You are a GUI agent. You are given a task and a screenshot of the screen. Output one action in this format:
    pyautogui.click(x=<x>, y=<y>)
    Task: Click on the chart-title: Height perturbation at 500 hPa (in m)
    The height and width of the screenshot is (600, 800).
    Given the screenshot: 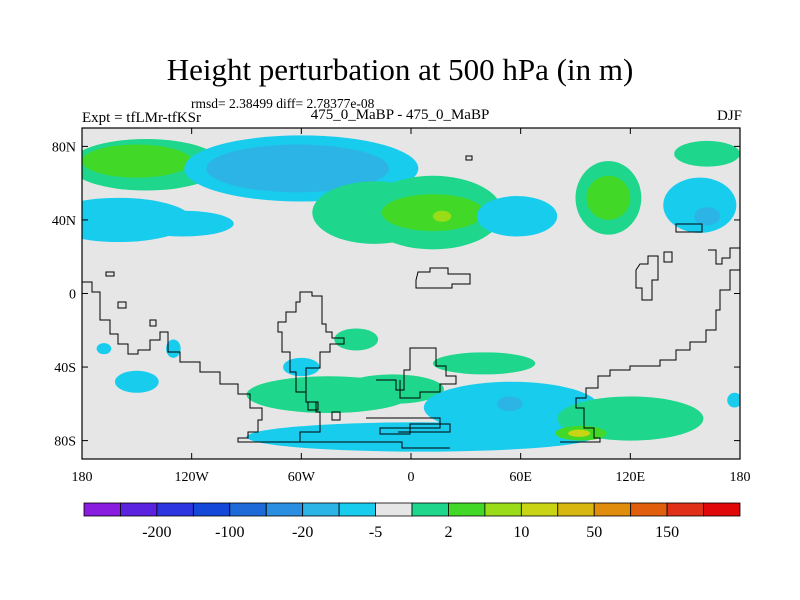 What is the action you would take?
    pyautogui.click(x=400, y=69)
    